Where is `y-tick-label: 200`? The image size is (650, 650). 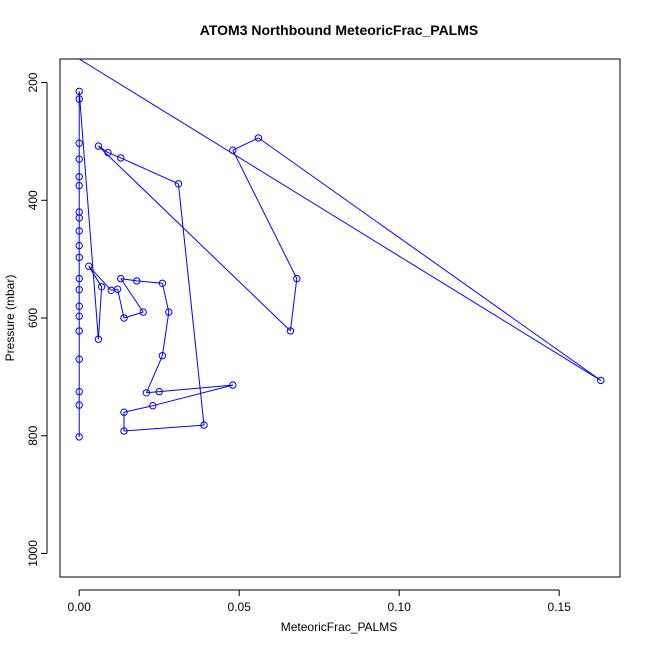
y-tick-label: 200 is located at coordinates (33, 82).